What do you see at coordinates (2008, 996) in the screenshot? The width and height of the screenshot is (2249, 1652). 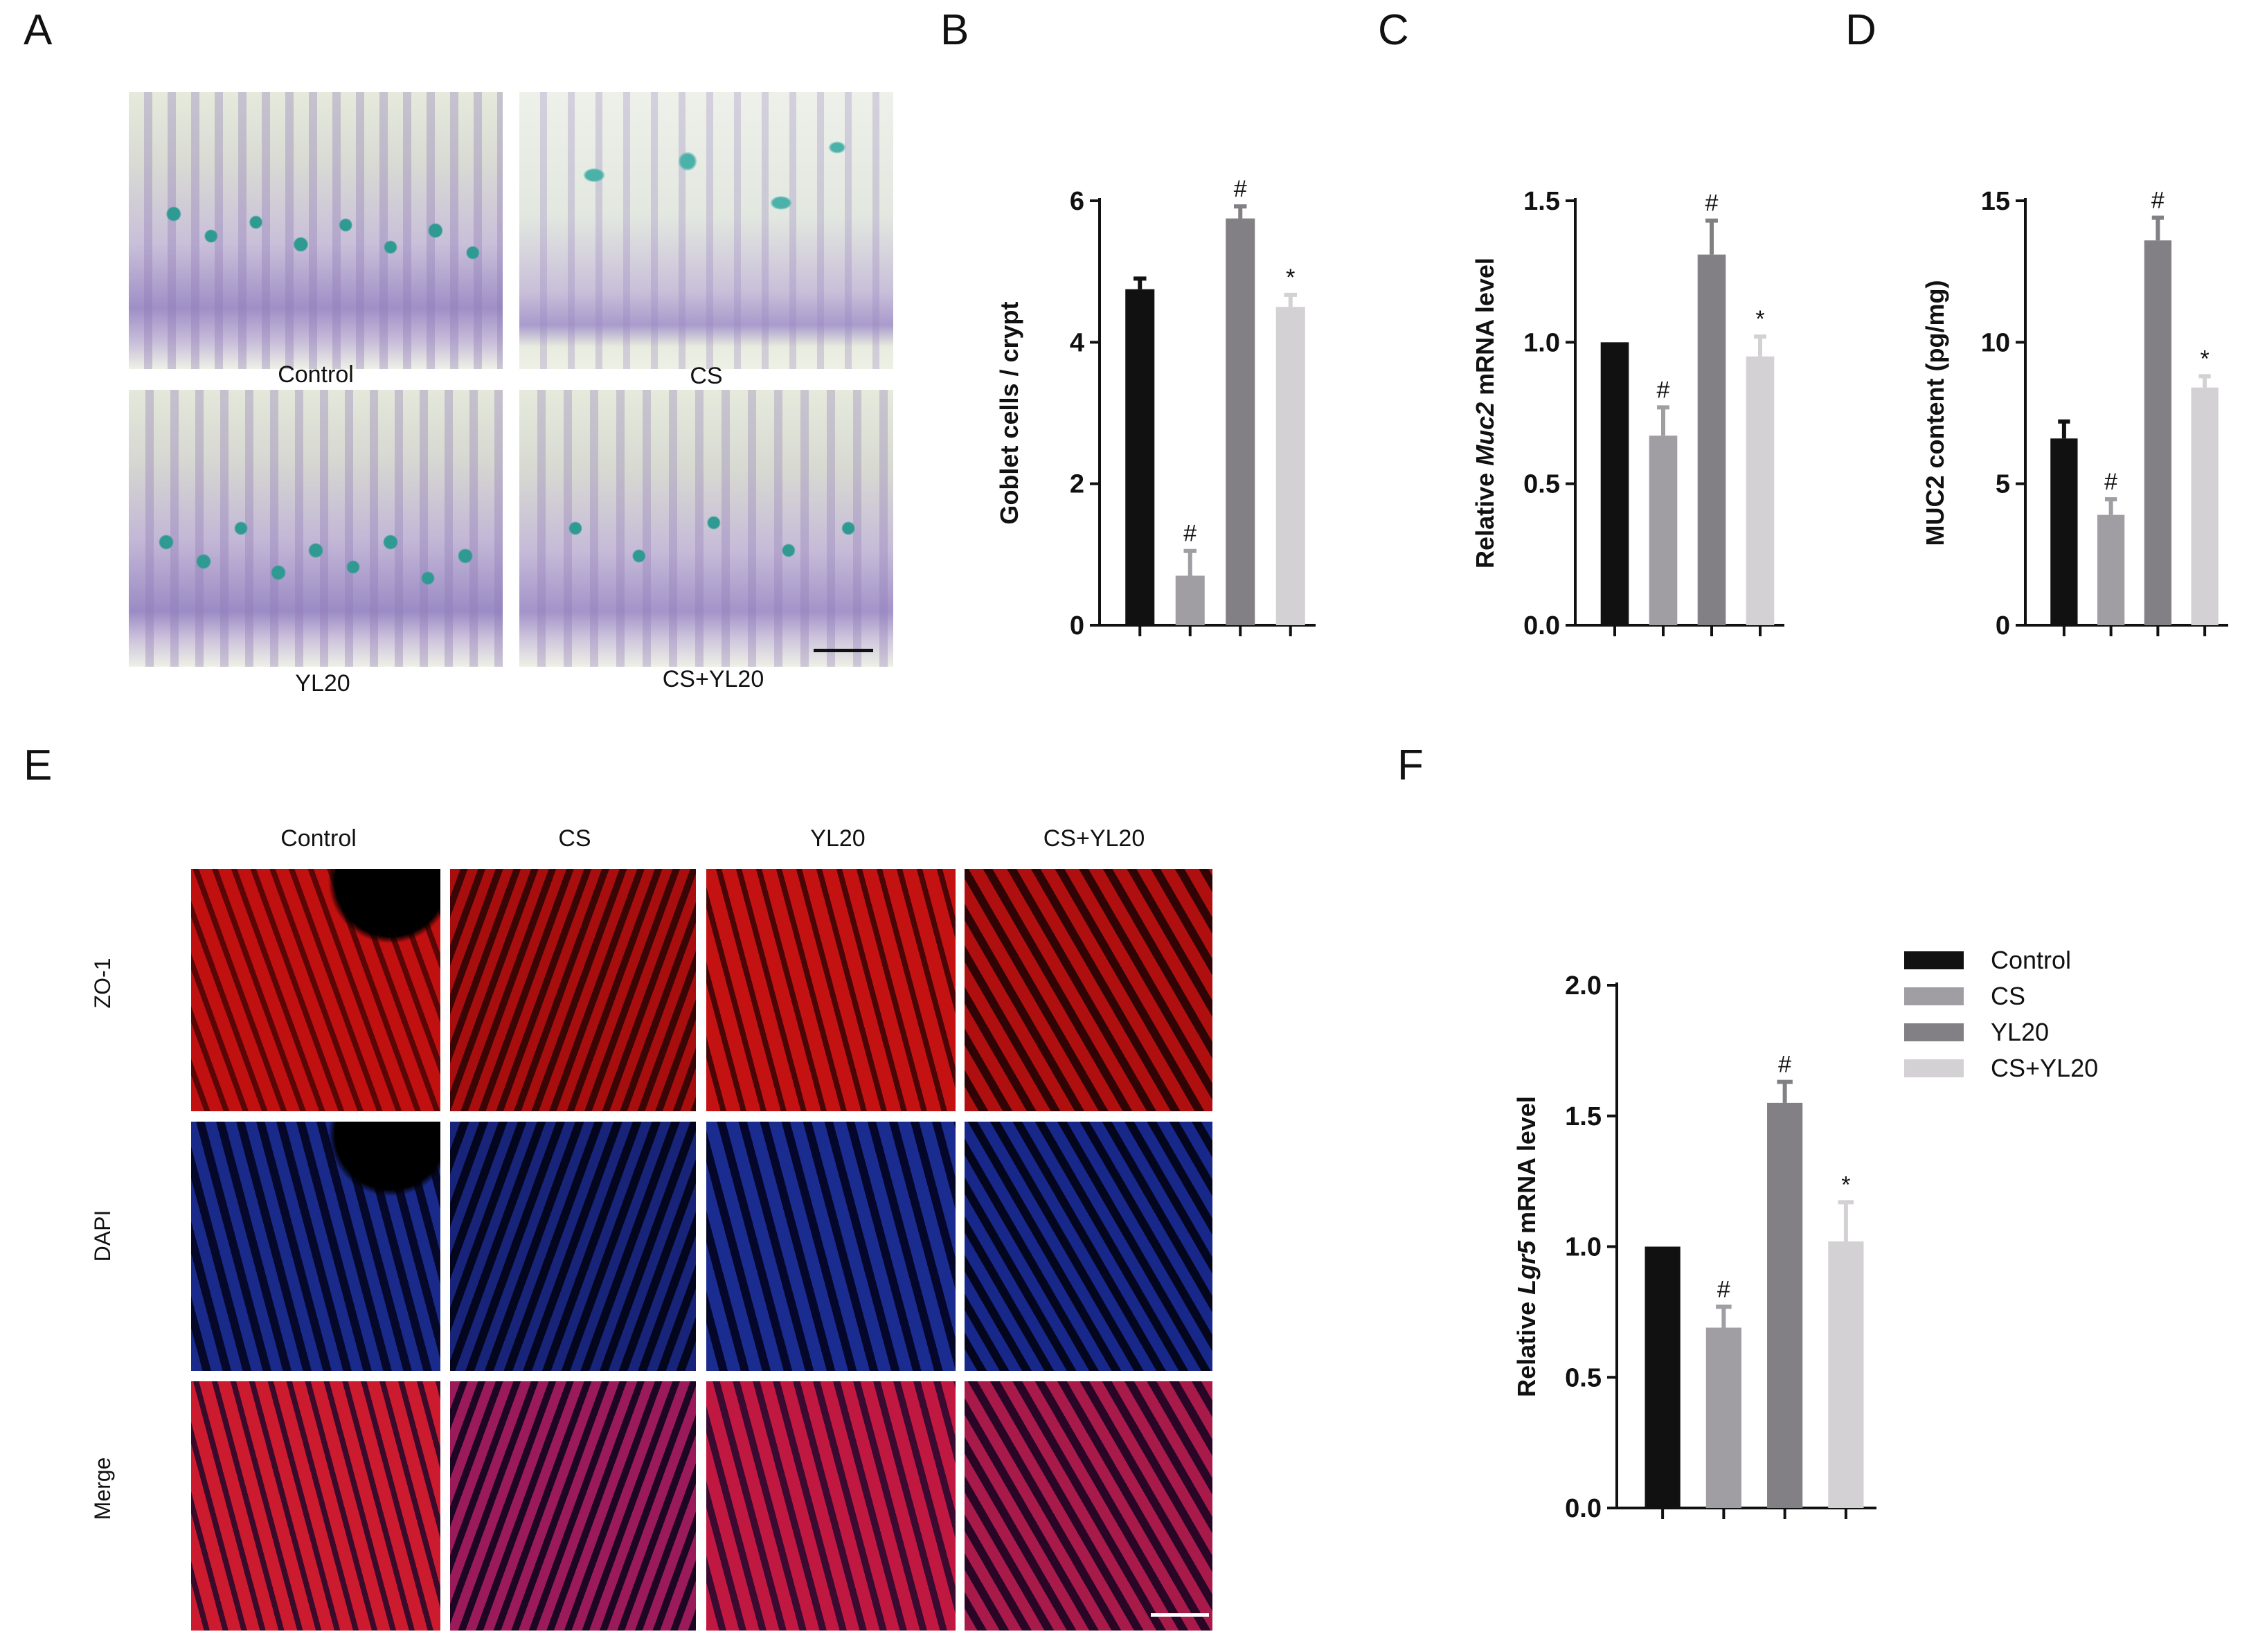 I see `legend-label-cs: CS` at bounding box center [2008, 996].